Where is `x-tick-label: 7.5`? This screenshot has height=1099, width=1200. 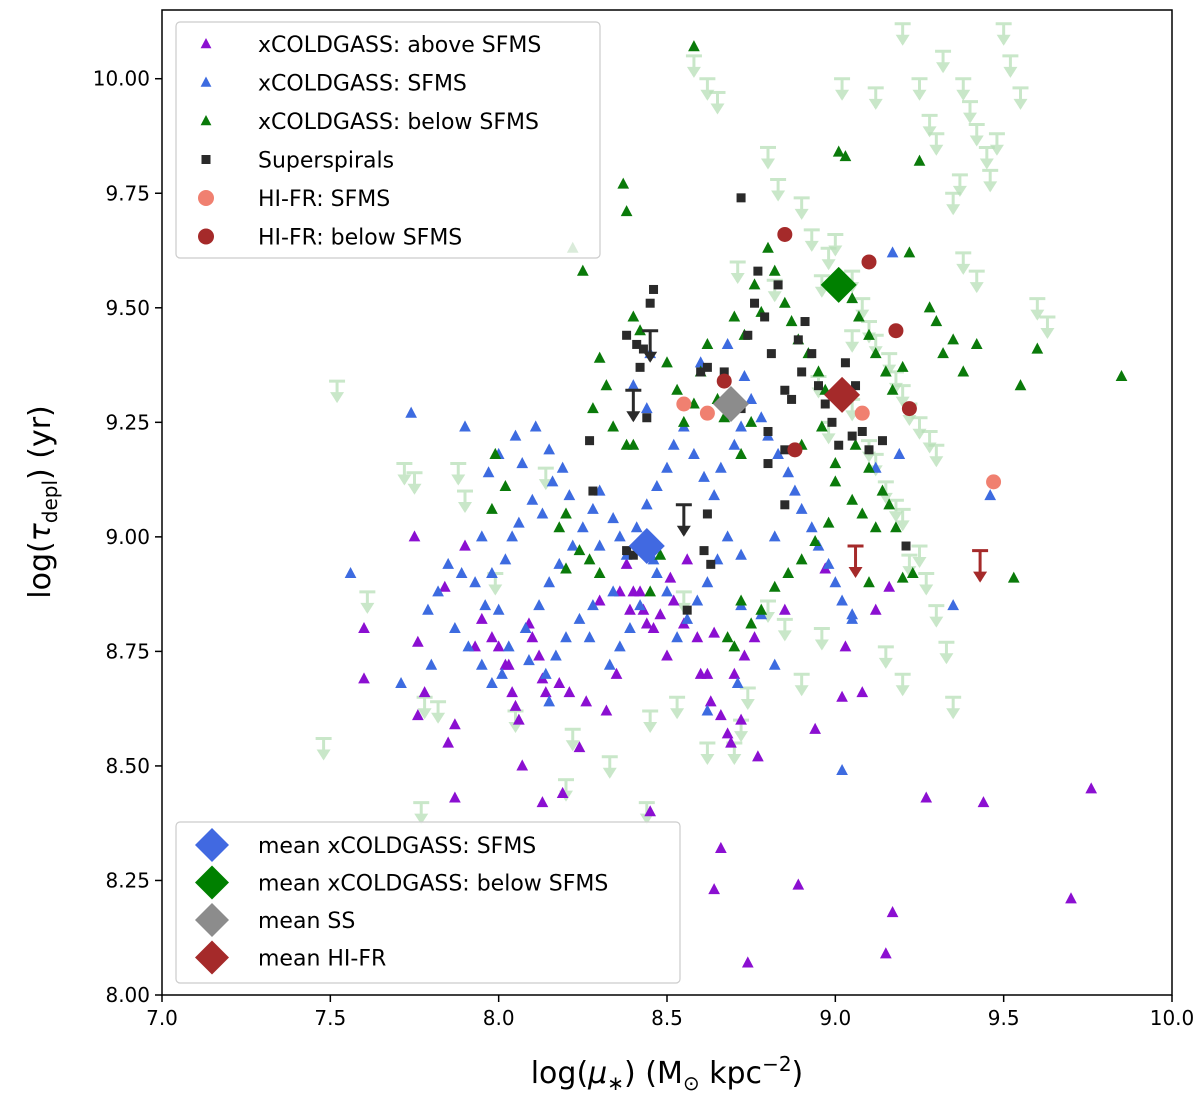 x-tick-label: 7.5 is located at coordinates (330, 1018).